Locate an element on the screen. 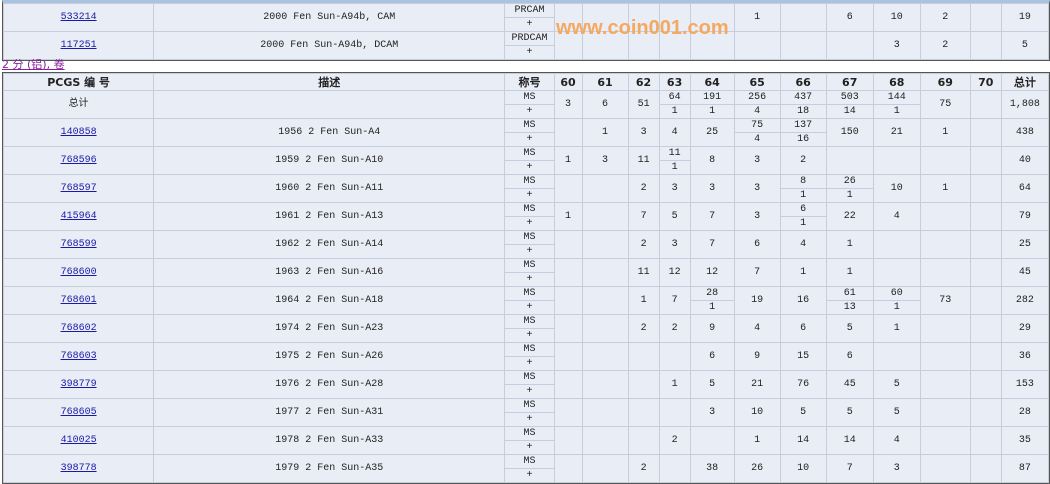 The image size is (1050, 484). pcgs-number-link: 768602 is located at coordinates (78, 328).